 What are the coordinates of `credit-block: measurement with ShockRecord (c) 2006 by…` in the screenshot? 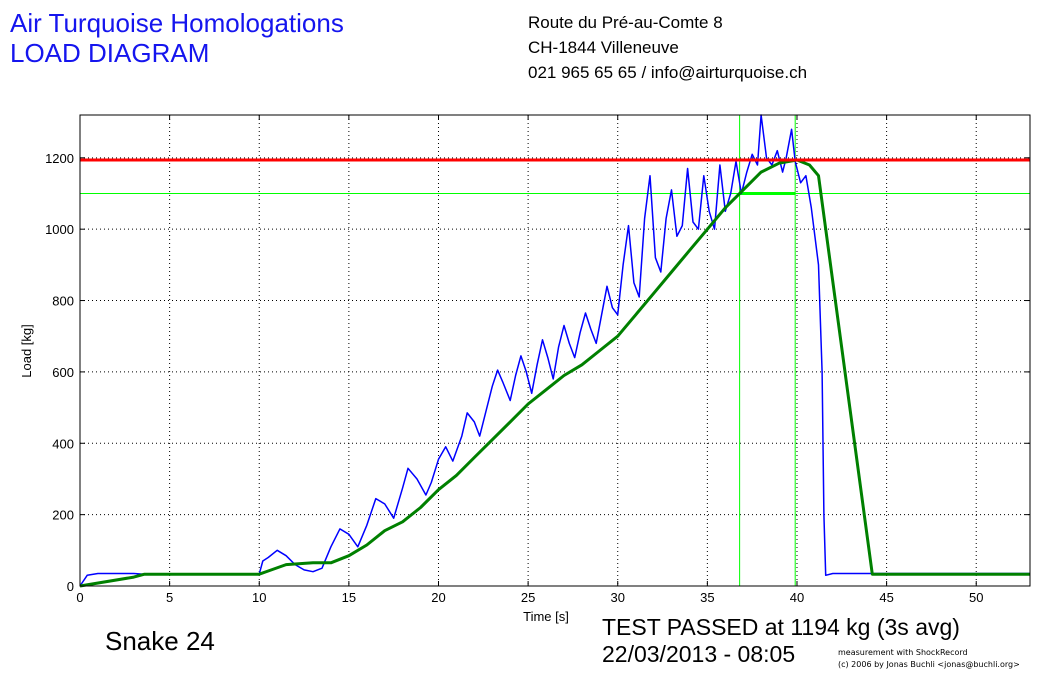 It's located at (929, 659).